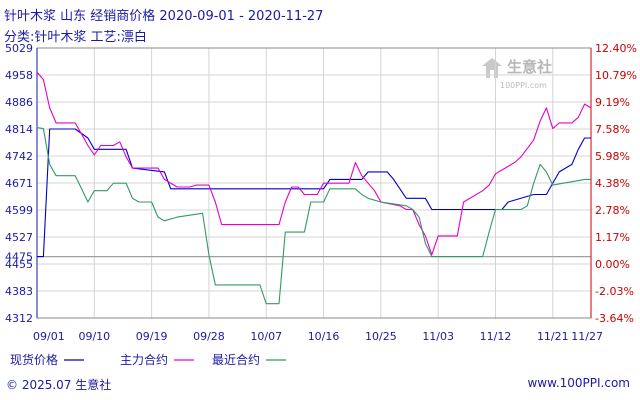  What do you see at coordinates (492, 68) in the screenshot?
I see `house-icon` at bounding box center [492, 68].